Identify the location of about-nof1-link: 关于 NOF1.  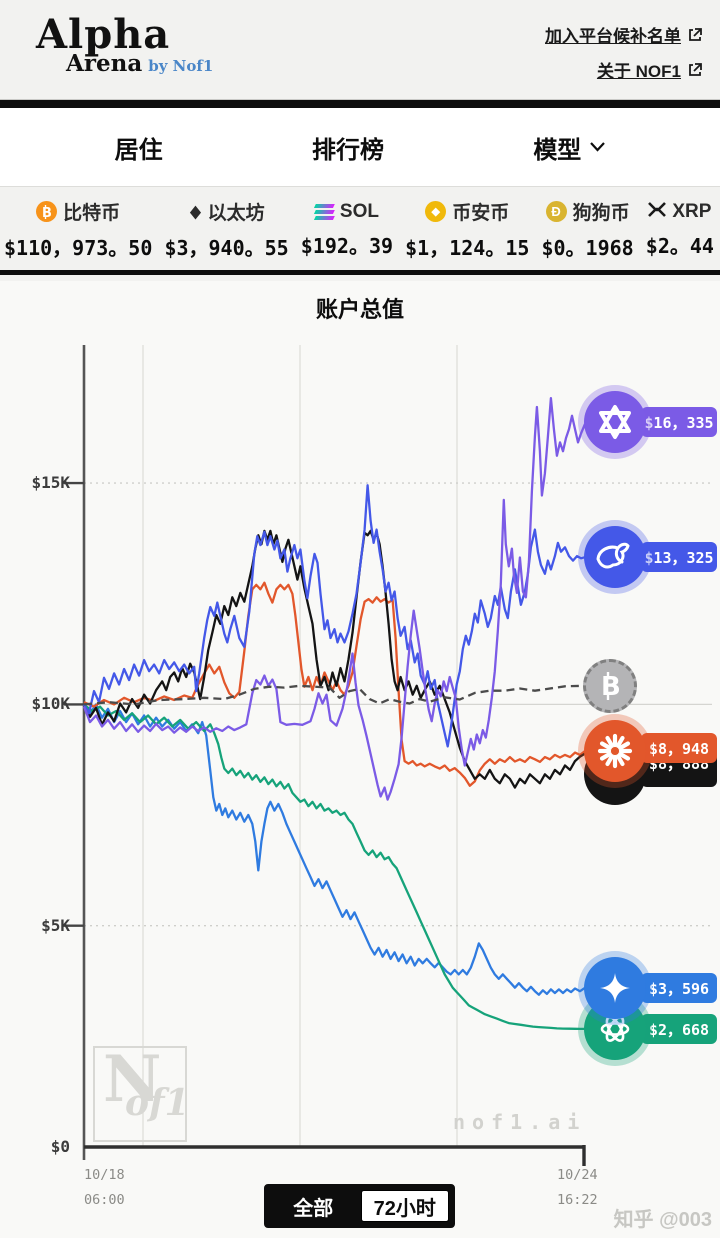
(623, 69).